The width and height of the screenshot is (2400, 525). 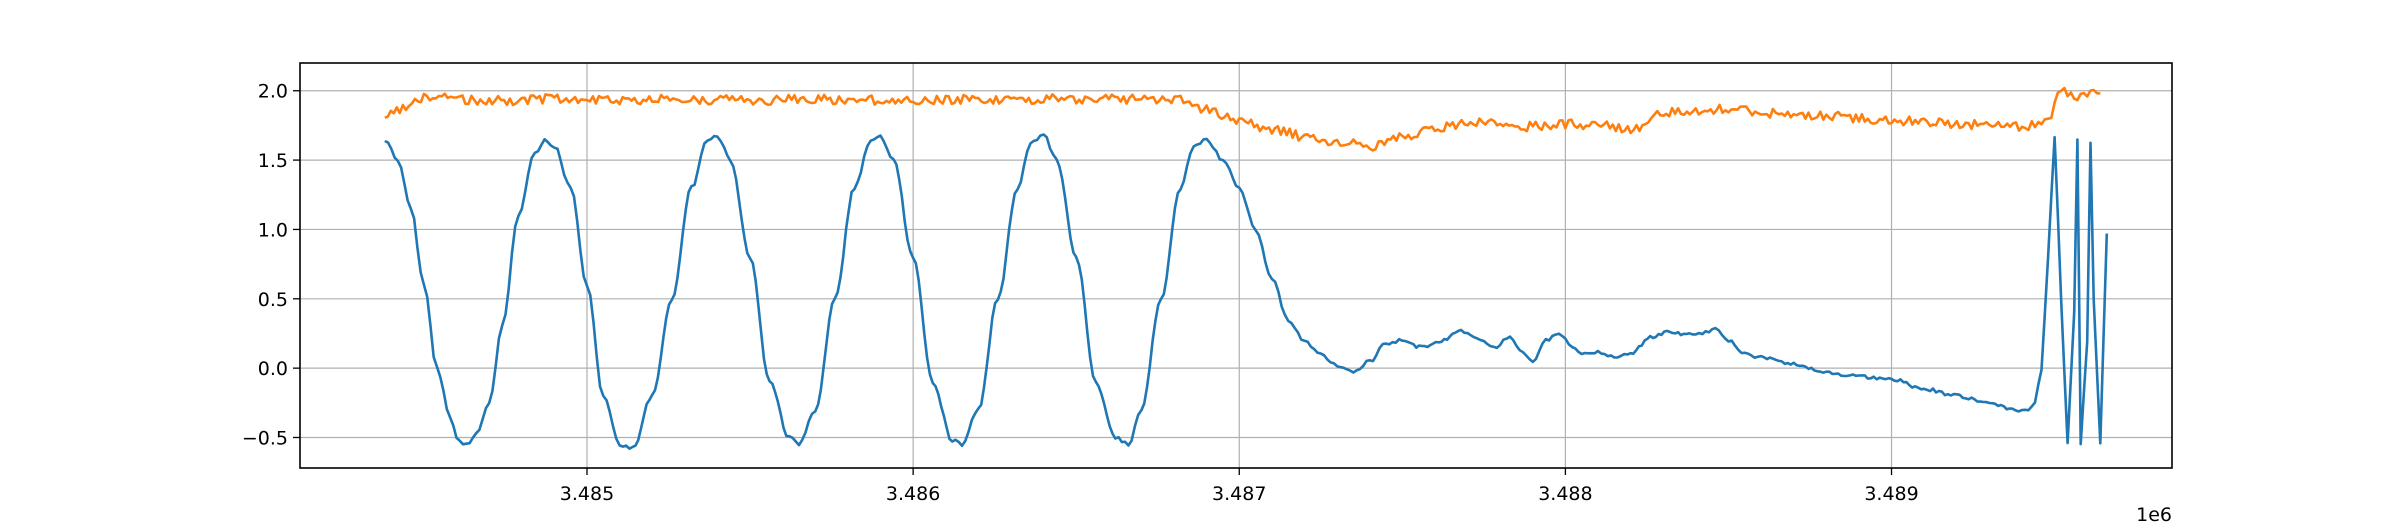 What do you see at coordinates (265, 438) in the screenshot?
I see `y-tick-label: −0.5` at bounding box center [265, 438].